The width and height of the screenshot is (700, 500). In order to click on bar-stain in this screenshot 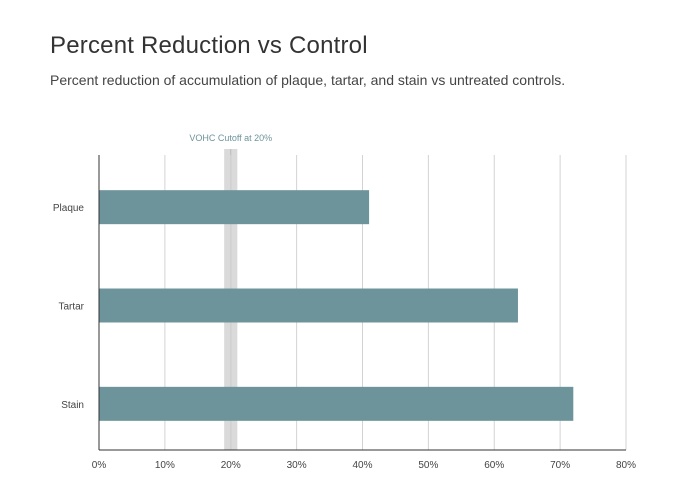, I will do `click(336, 403)`.